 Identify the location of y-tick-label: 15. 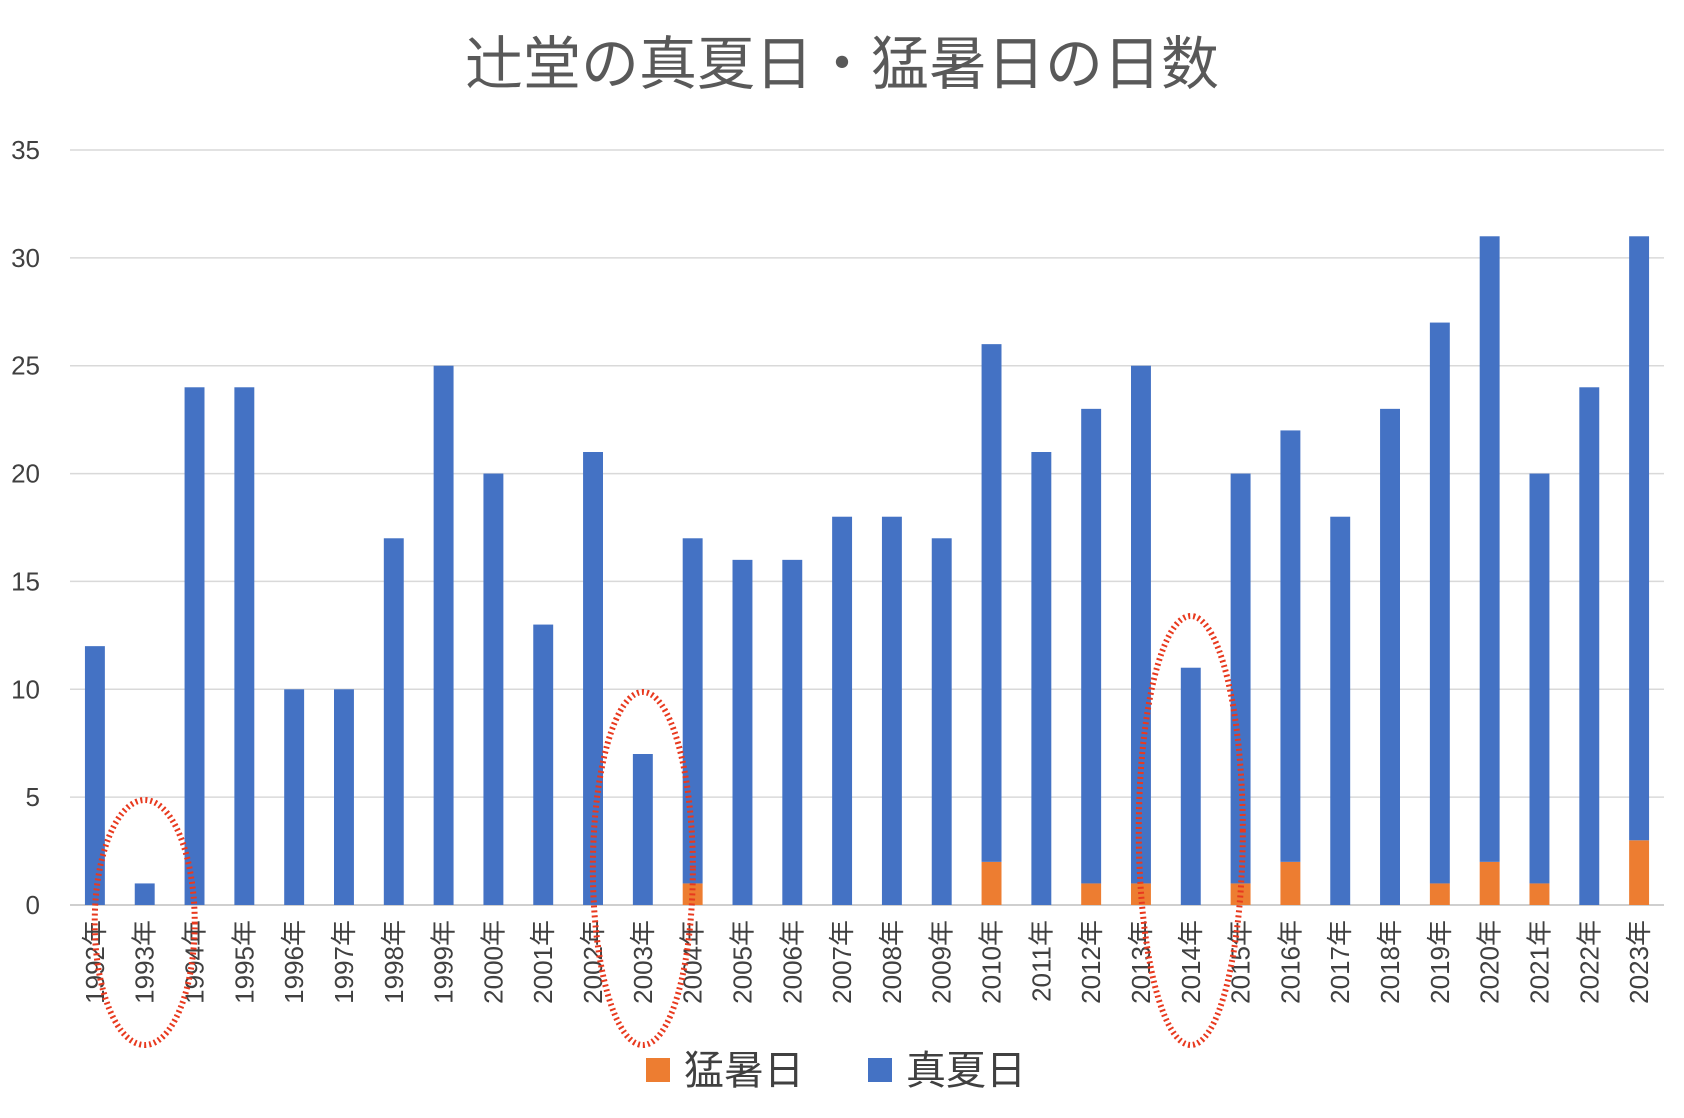
(25, 581).